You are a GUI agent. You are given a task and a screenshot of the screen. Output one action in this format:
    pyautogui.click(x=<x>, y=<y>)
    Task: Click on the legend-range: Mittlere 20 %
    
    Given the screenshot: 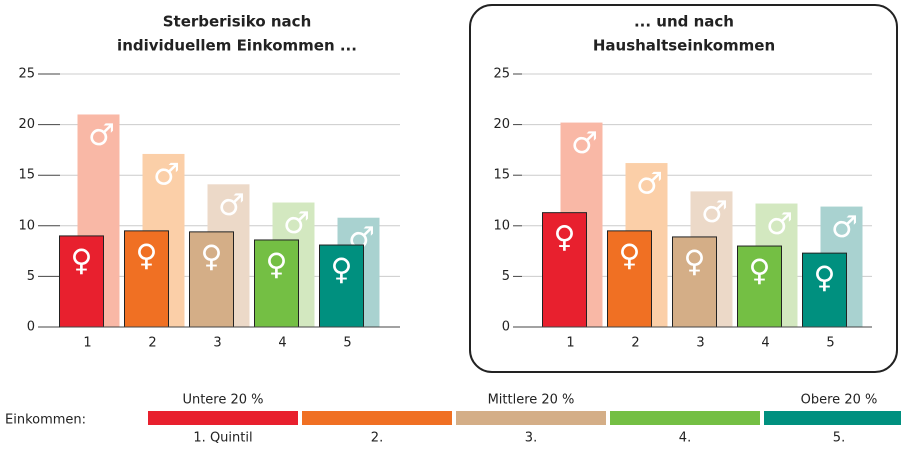 What is the action you would take?
    pyautogui.click(x=531, y=400)
    